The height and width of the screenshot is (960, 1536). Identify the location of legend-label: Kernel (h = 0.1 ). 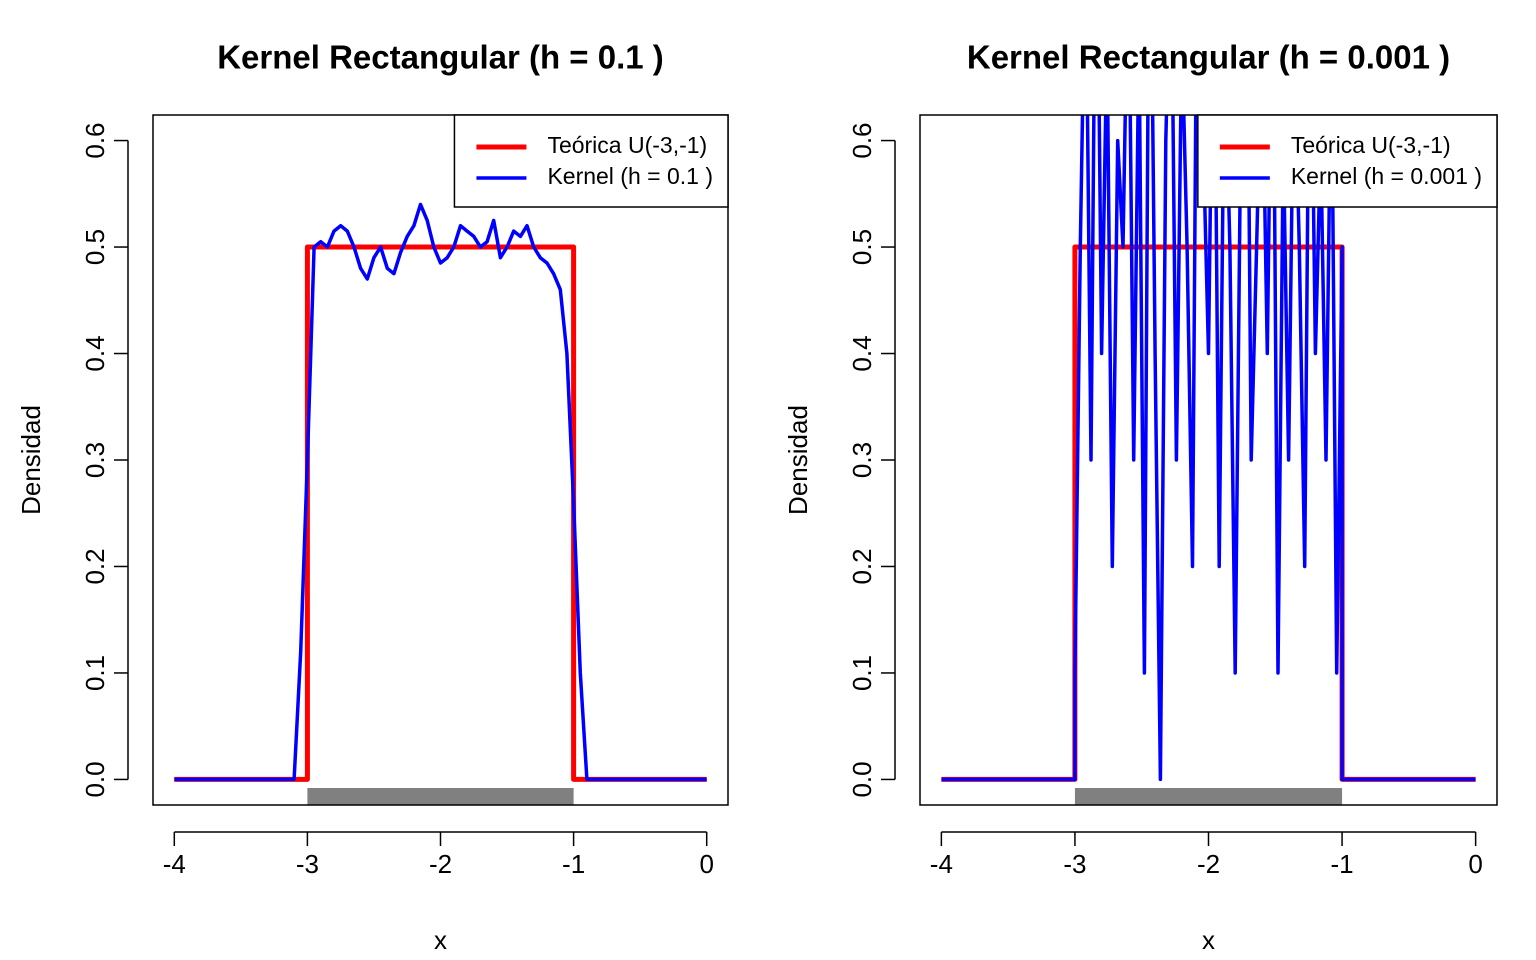
(630, 176).